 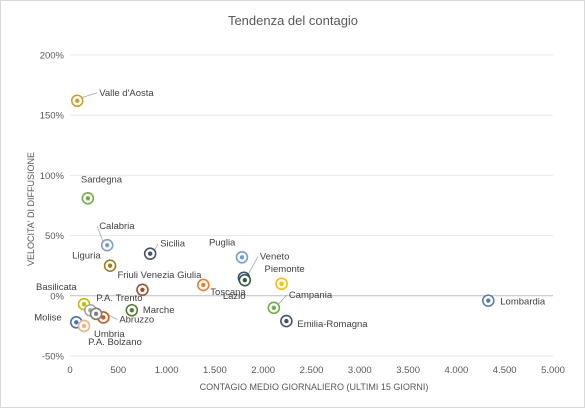 I want to click on point-label: Puglia, so click(x=222, y=242).